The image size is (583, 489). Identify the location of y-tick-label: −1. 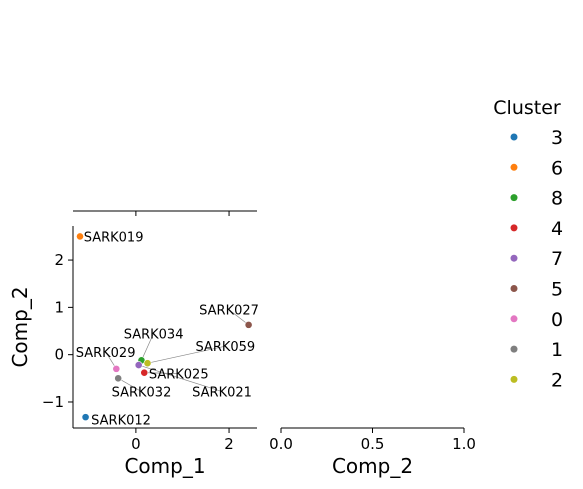
(53, 402).